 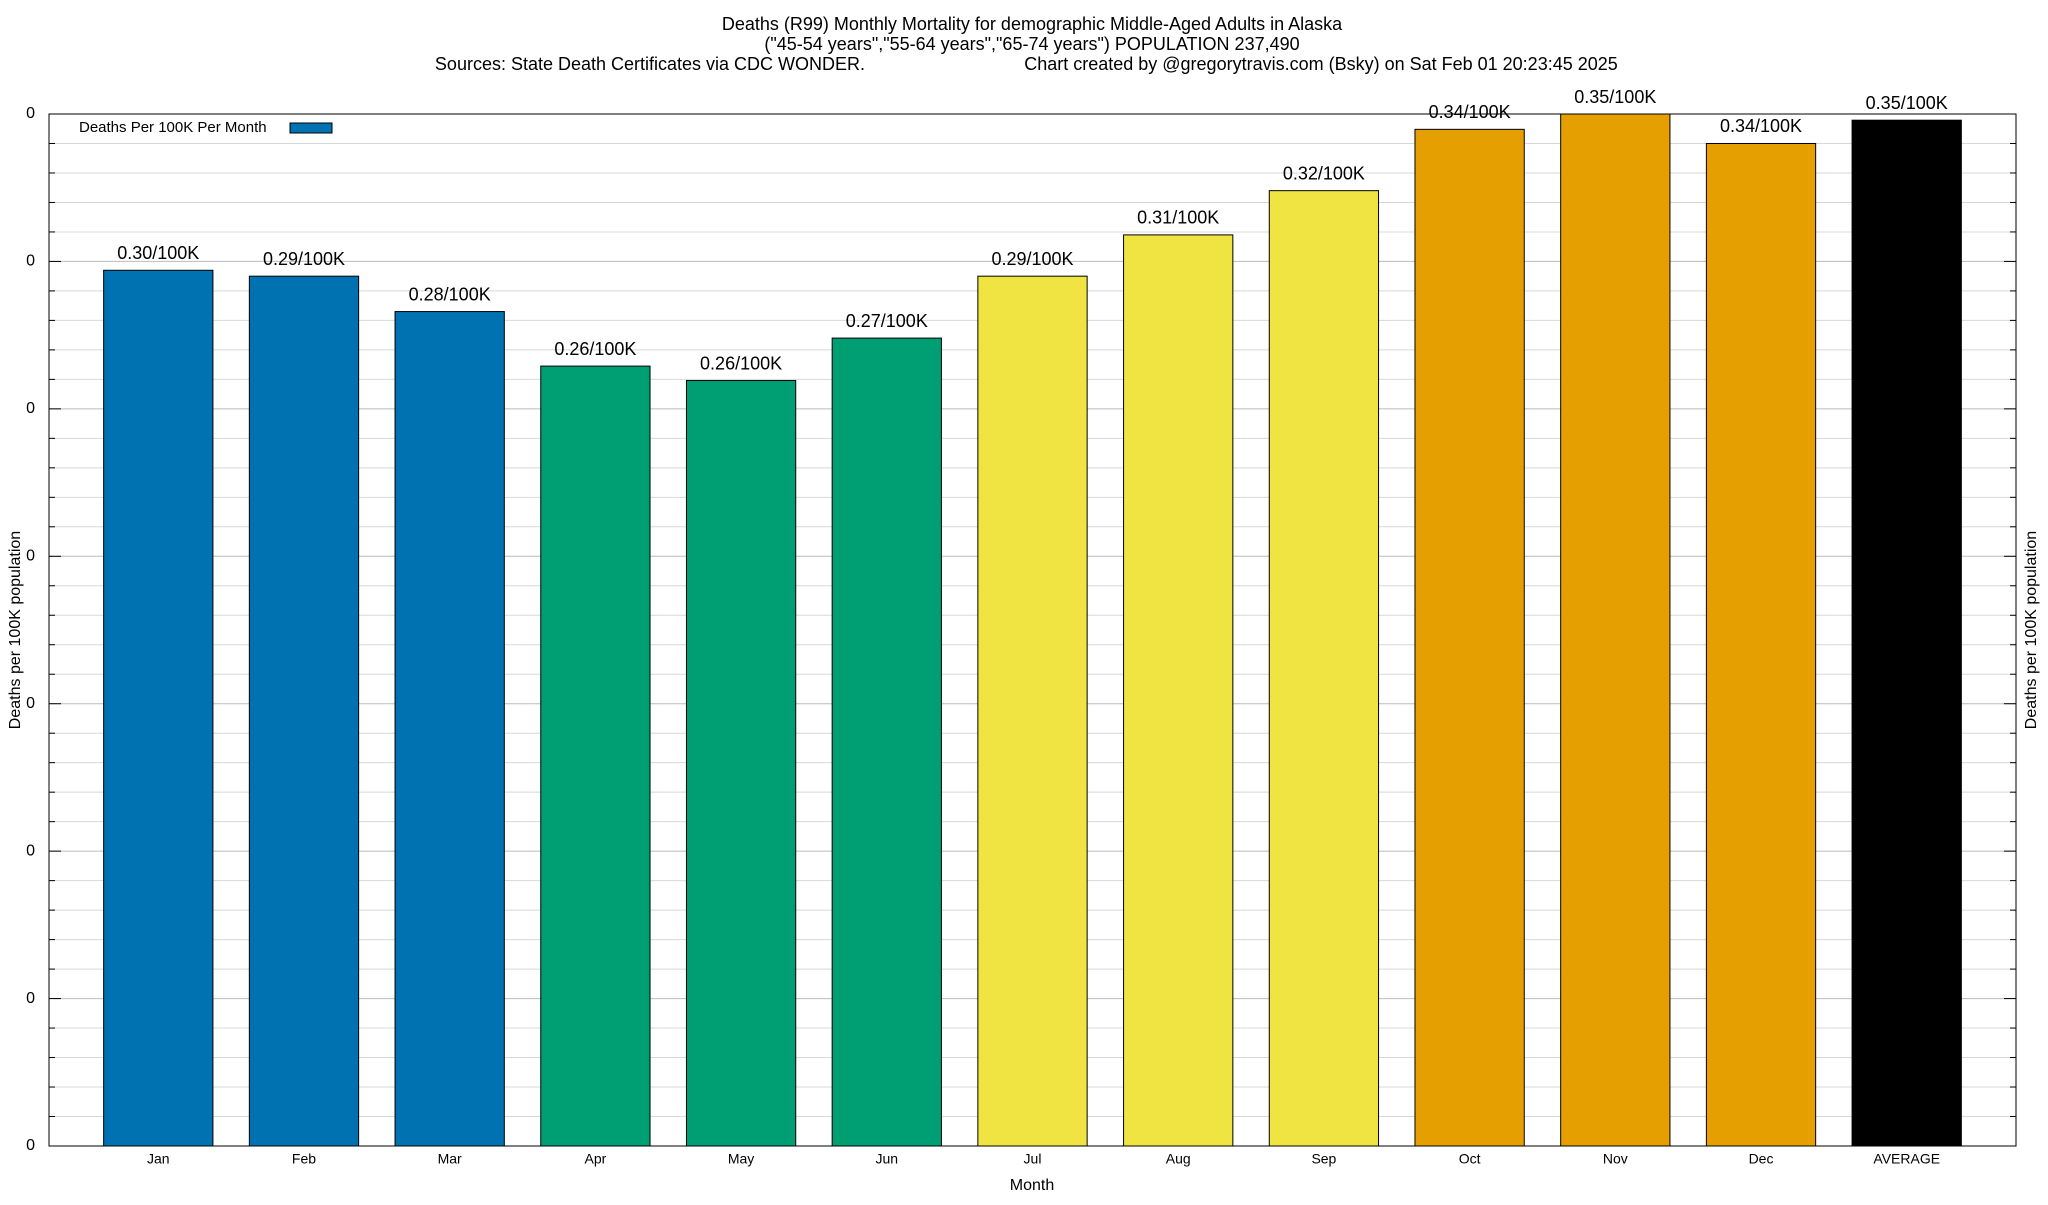 What do you see at coordinates (887, 321) in the screenshot?
I see `value-label: 0.27/100K` at bounding box center [887, 321].